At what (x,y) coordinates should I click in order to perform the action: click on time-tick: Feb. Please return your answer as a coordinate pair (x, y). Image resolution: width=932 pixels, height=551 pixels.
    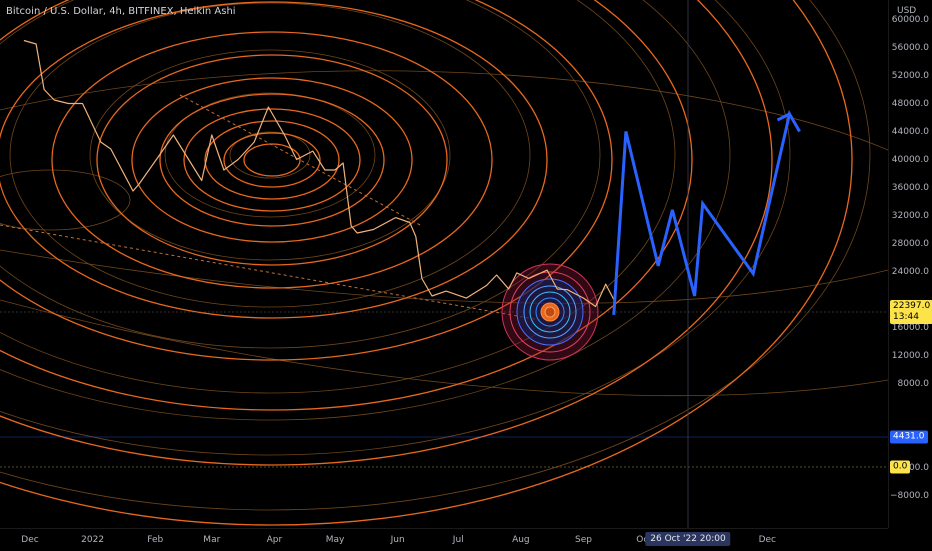
    Looking at the image, I should click on (155, 540).